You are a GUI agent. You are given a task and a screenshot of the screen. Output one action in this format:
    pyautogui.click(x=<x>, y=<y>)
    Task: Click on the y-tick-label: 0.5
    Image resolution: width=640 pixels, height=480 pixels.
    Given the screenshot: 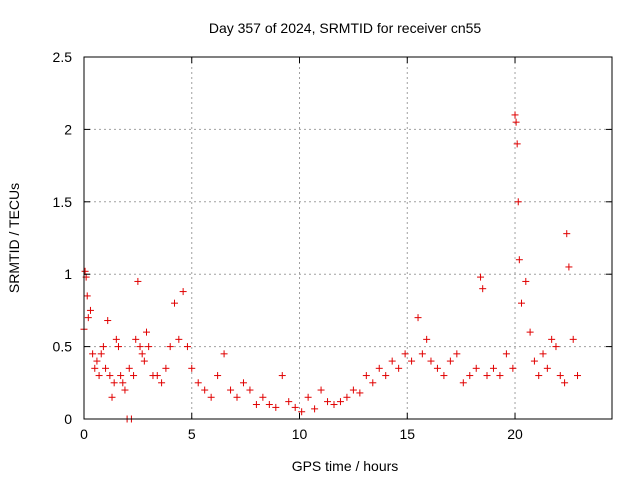 What is the action you would take?
    pyautogui.click(x=63, y=347)
    